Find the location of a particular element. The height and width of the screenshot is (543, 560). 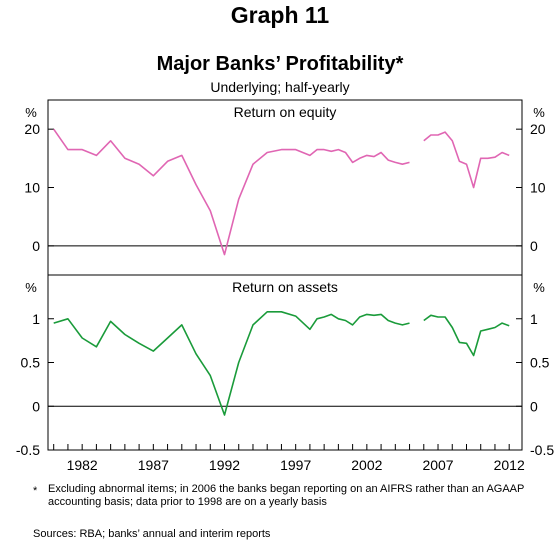

roe-ytick-label-left: 10 is located at coordinates (32, 188).